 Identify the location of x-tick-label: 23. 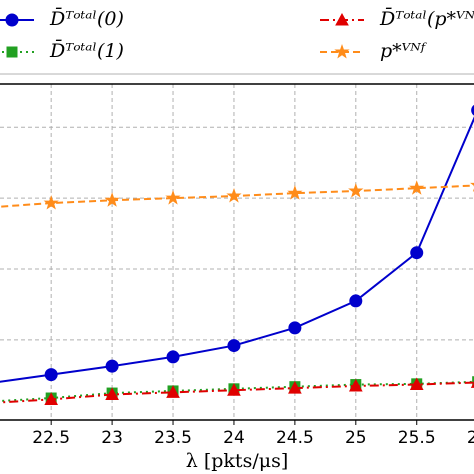
(112, 438).